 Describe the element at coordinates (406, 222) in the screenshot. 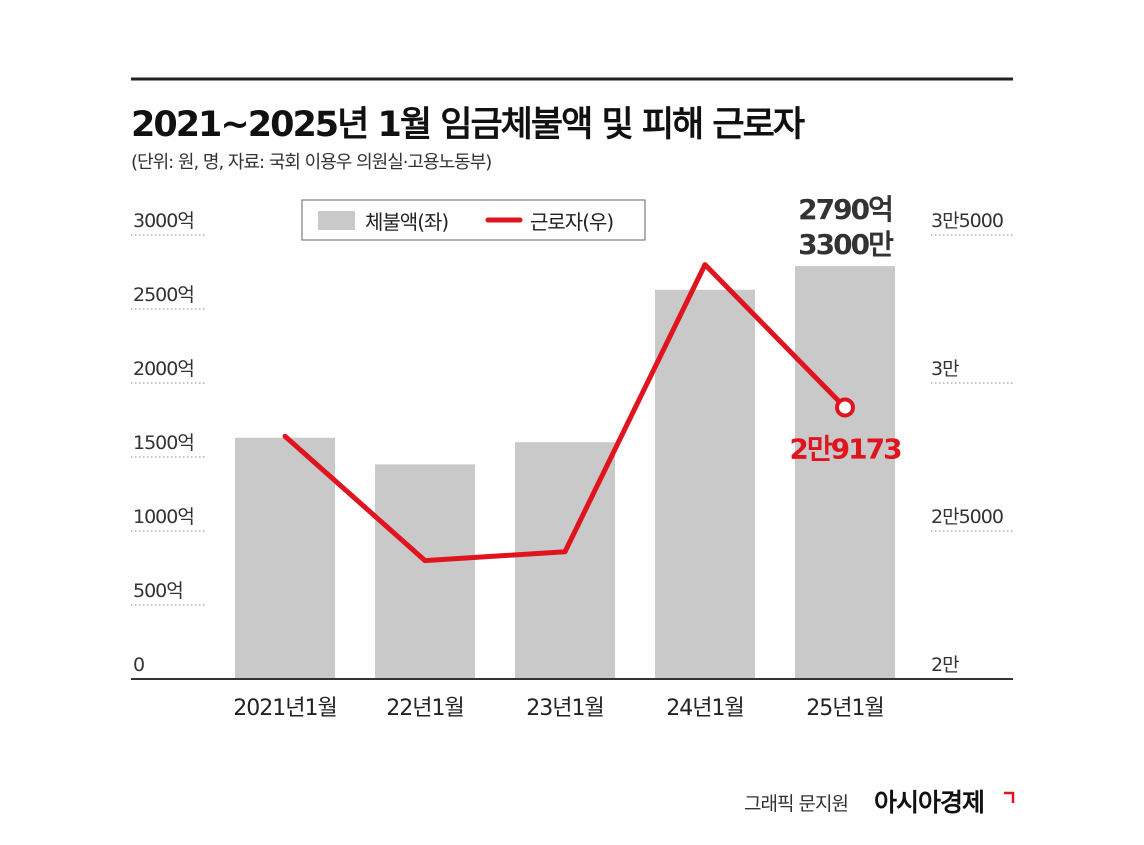

I see `legend-bar-label: 체불액(좌)` at that location.